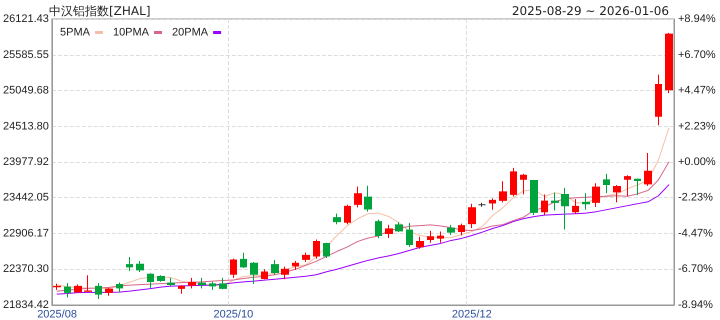  What do you see at coordinates (100, 11) in the screenshot?
I see `chart-title: 中汉铝指数[ZHAL]` at bounding box center [100, 11].